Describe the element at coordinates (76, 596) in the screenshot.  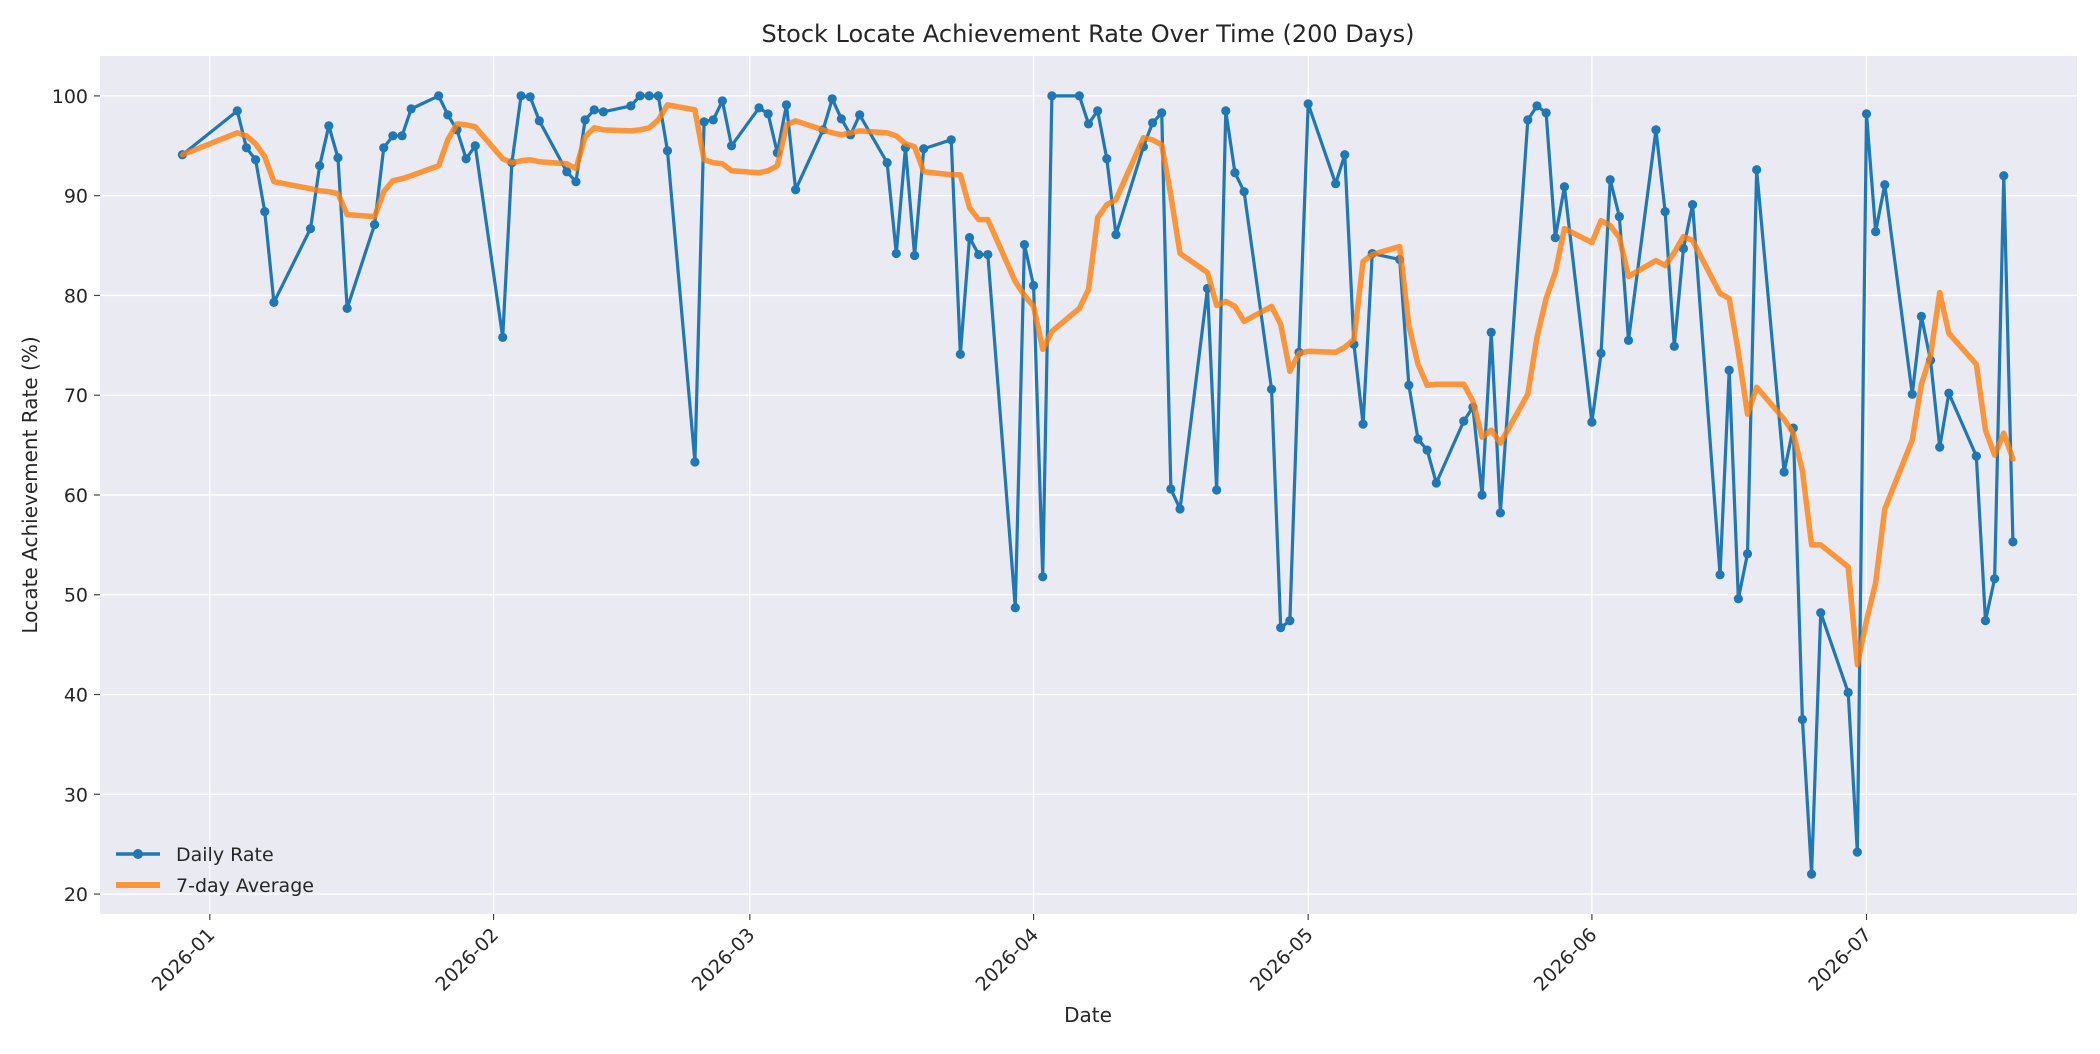
I see `y-tick-label: 50` at that location.